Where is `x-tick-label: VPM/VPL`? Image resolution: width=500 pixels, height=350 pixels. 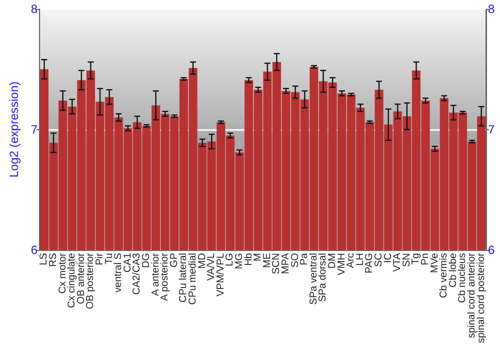 x-tick-label: VPM/VPL is located at coordinates (220, 274).